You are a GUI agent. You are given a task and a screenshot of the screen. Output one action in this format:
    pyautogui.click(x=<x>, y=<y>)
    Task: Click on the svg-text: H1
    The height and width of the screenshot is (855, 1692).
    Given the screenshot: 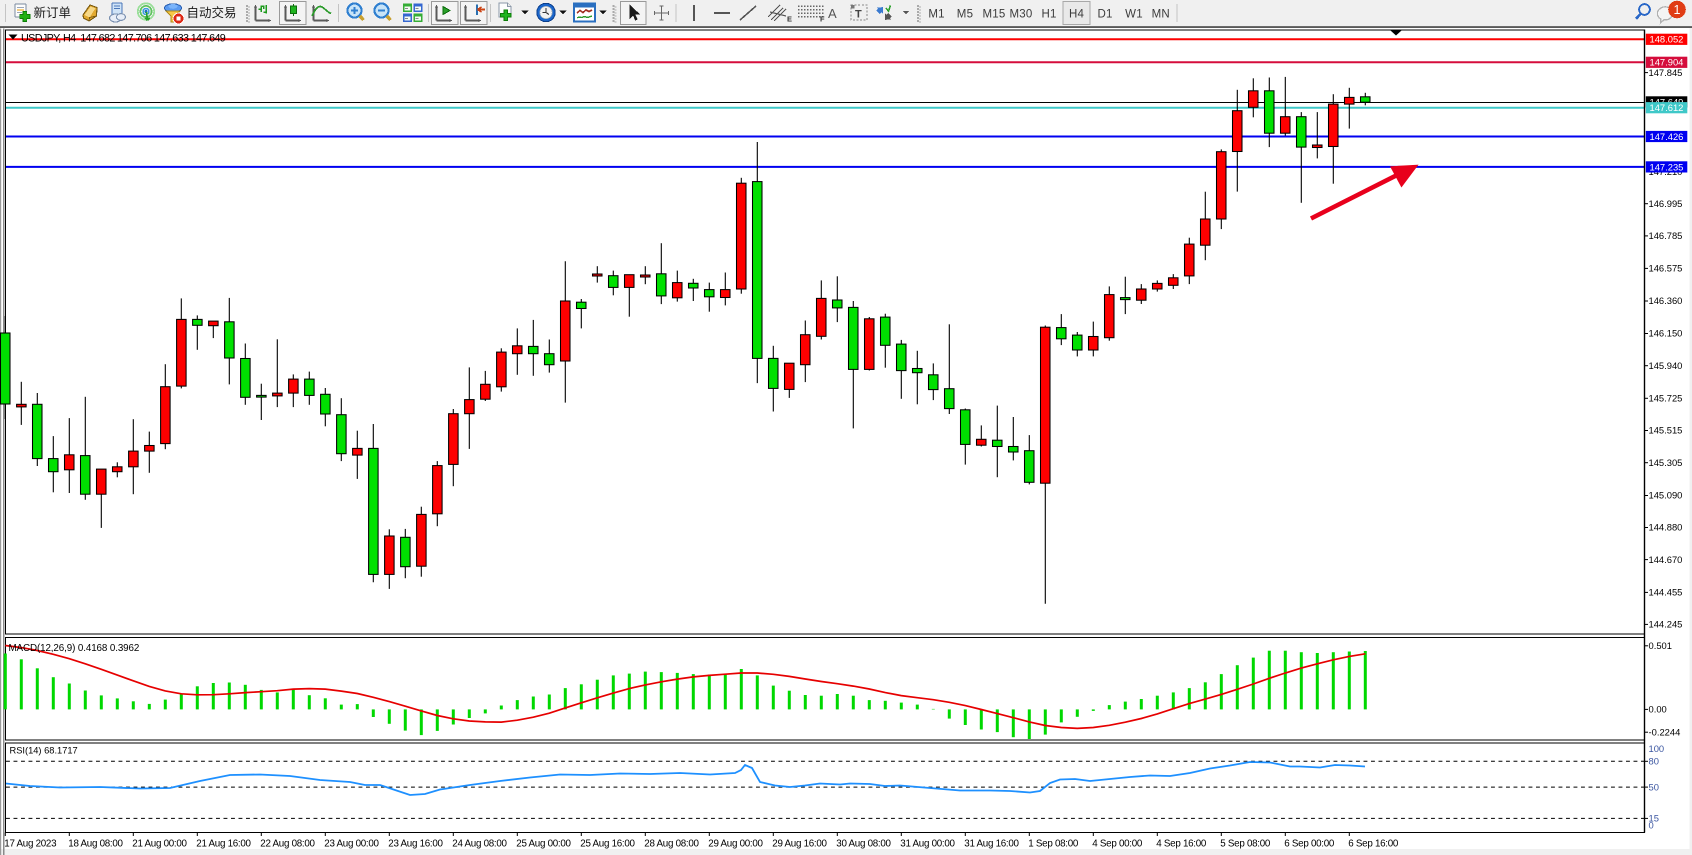 What is the action you would take?
    pyautogui.click(x=1048, y=15)
    